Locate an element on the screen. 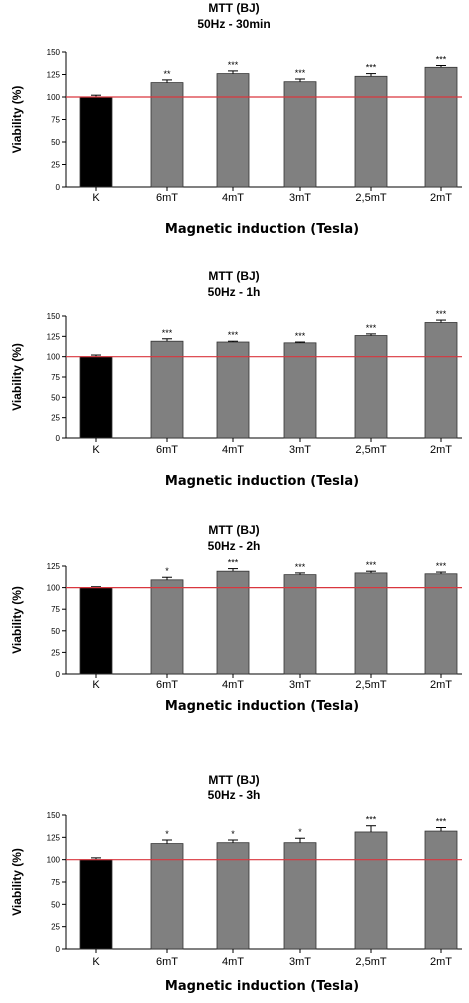  chart-subtitle: 50Hz - 1h is located at coordinates (234, 292).